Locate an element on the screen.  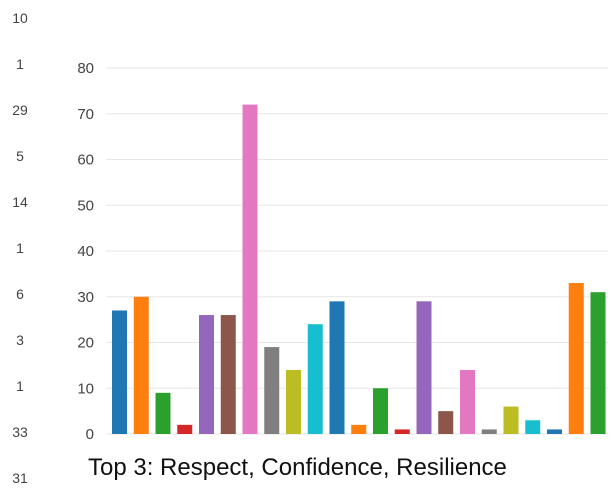
left-value: 3 is located at coordinates (20, 340).